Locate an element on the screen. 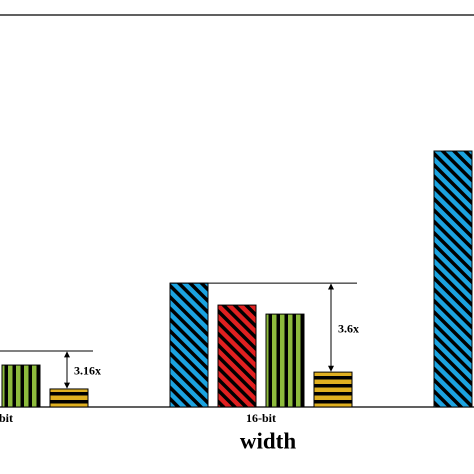  ratio-annotation: 3.6x is located at coordinates (348, 328).